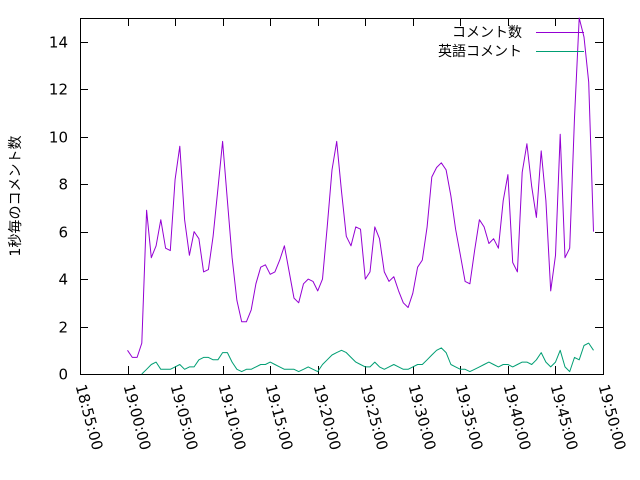 The image size is (640, 480). What do you see at coordinates (279, 417) in the screenshot?
I see `x-tick-label: 19:15:00` at bounding box center [279, 417].